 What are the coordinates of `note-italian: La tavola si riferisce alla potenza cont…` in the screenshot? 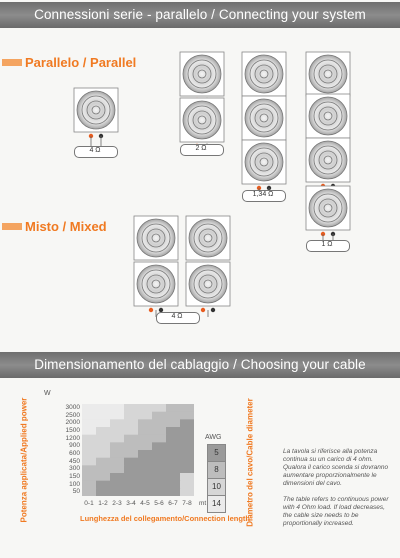 It's located at (336, 467).